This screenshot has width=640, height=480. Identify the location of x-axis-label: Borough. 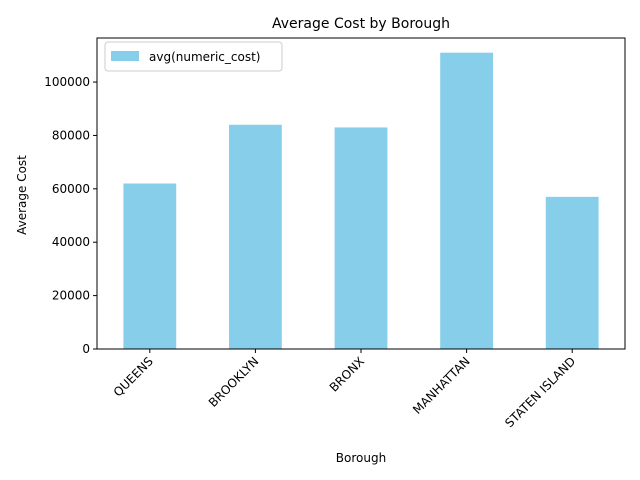
(361, 458).